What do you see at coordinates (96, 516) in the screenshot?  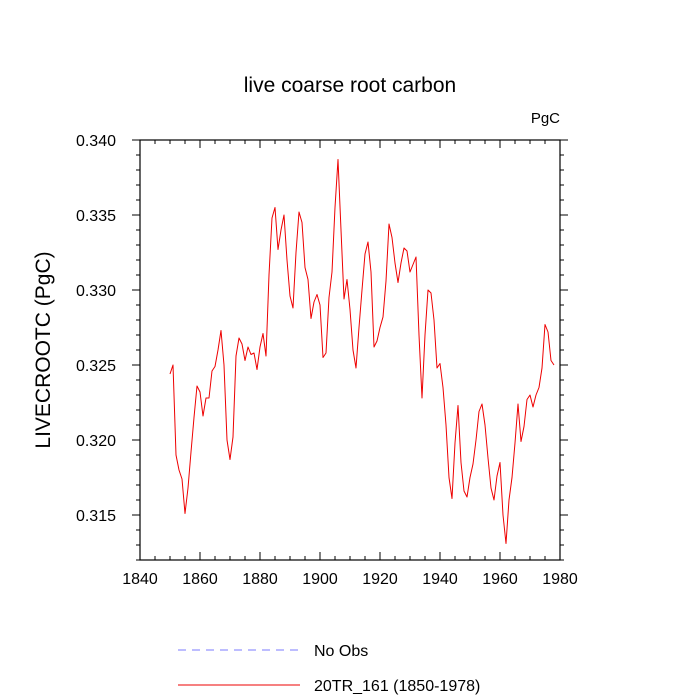 I see `y-tick-label: 0.315` at bounding box center [96, 516].